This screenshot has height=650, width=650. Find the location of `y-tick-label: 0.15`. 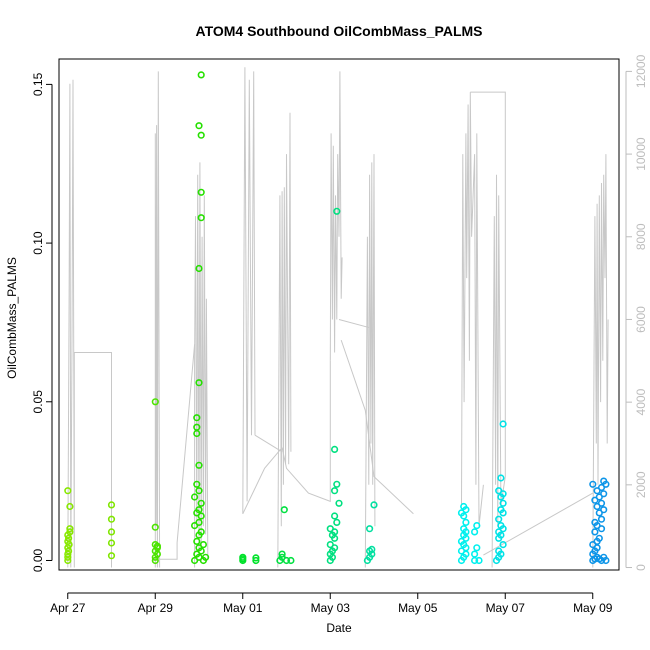

y-tick-label: 0.15 is located at coordinates (38, 84).